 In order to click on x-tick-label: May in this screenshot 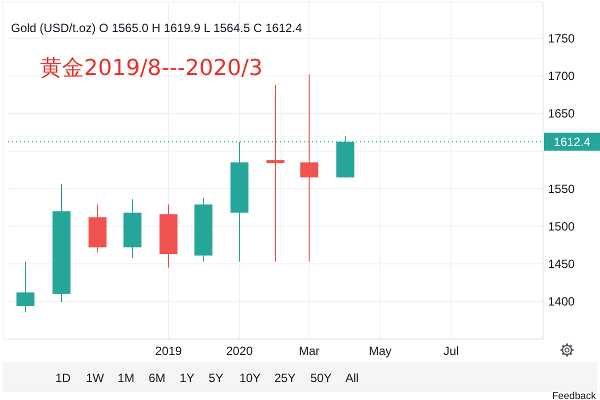, I will do `click(380, 351)`.